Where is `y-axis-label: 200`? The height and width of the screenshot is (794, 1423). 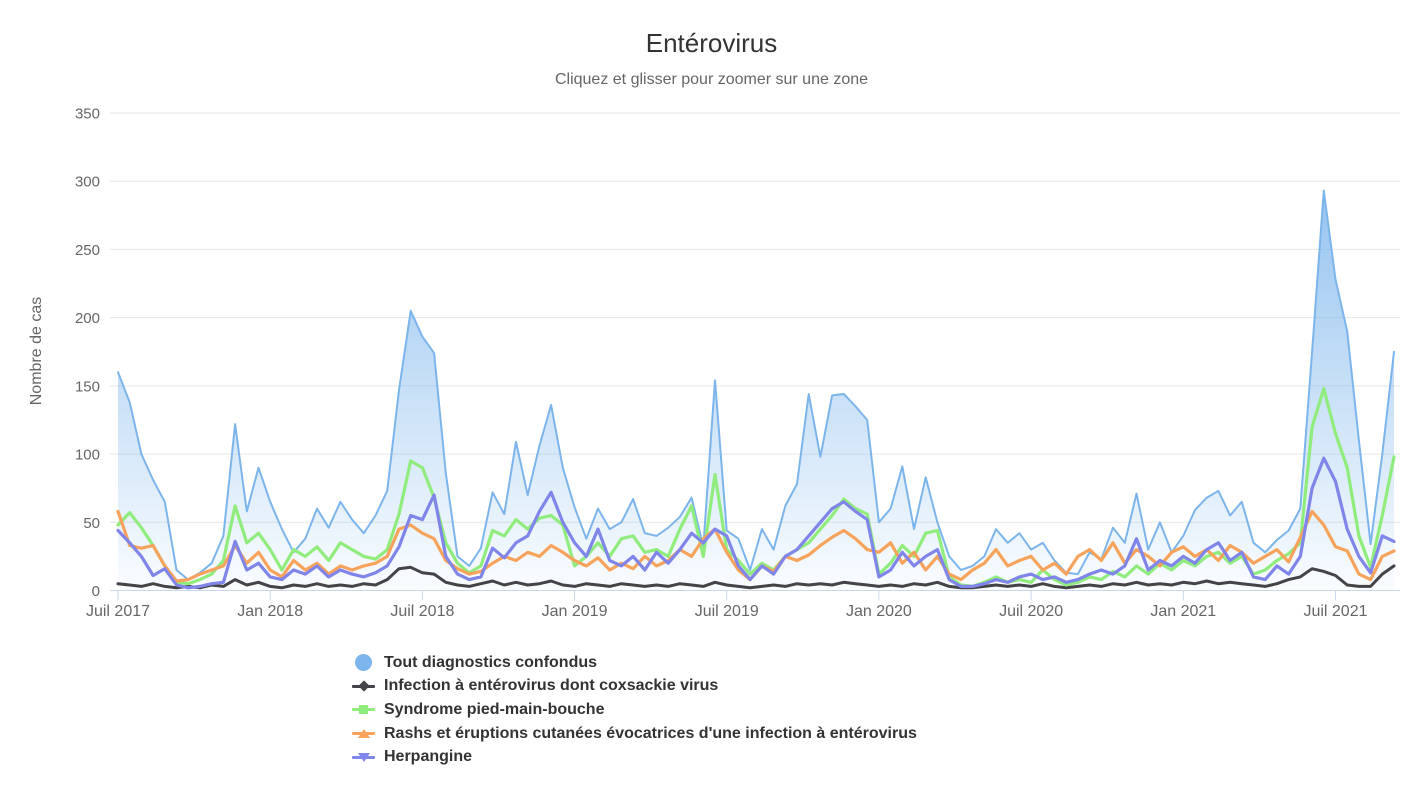 y-axis-label: 200 is located at coordinates (87, 318).